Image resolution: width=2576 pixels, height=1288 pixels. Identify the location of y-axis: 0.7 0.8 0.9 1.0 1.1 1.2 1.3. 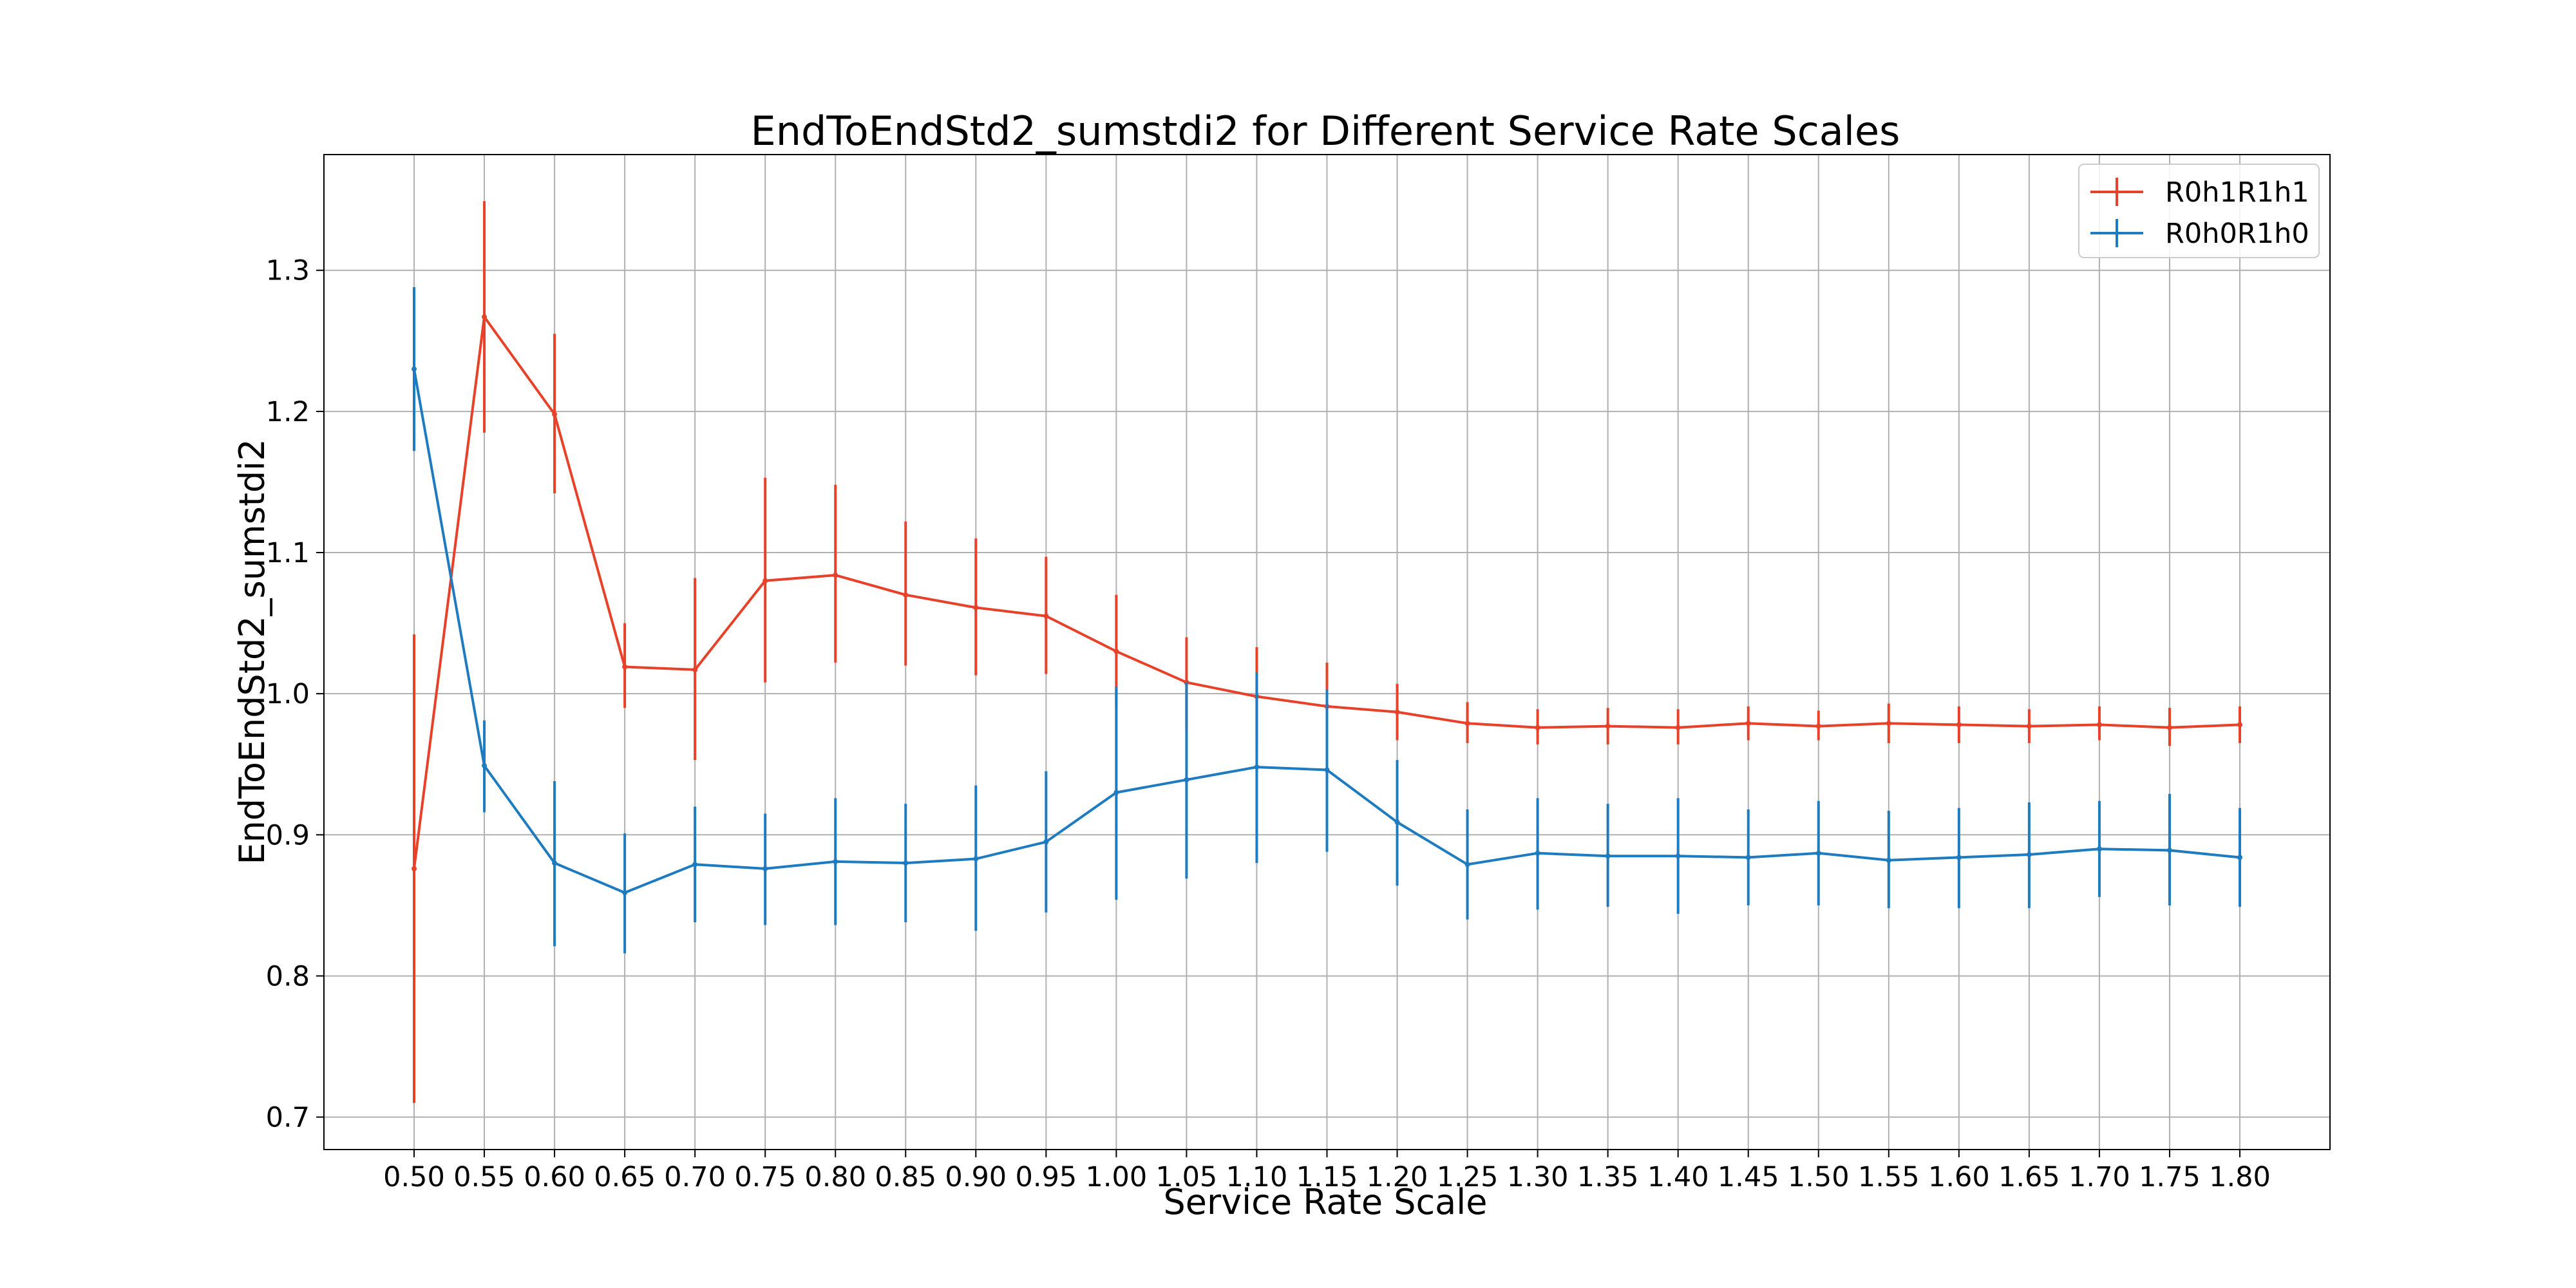
(295, 694).